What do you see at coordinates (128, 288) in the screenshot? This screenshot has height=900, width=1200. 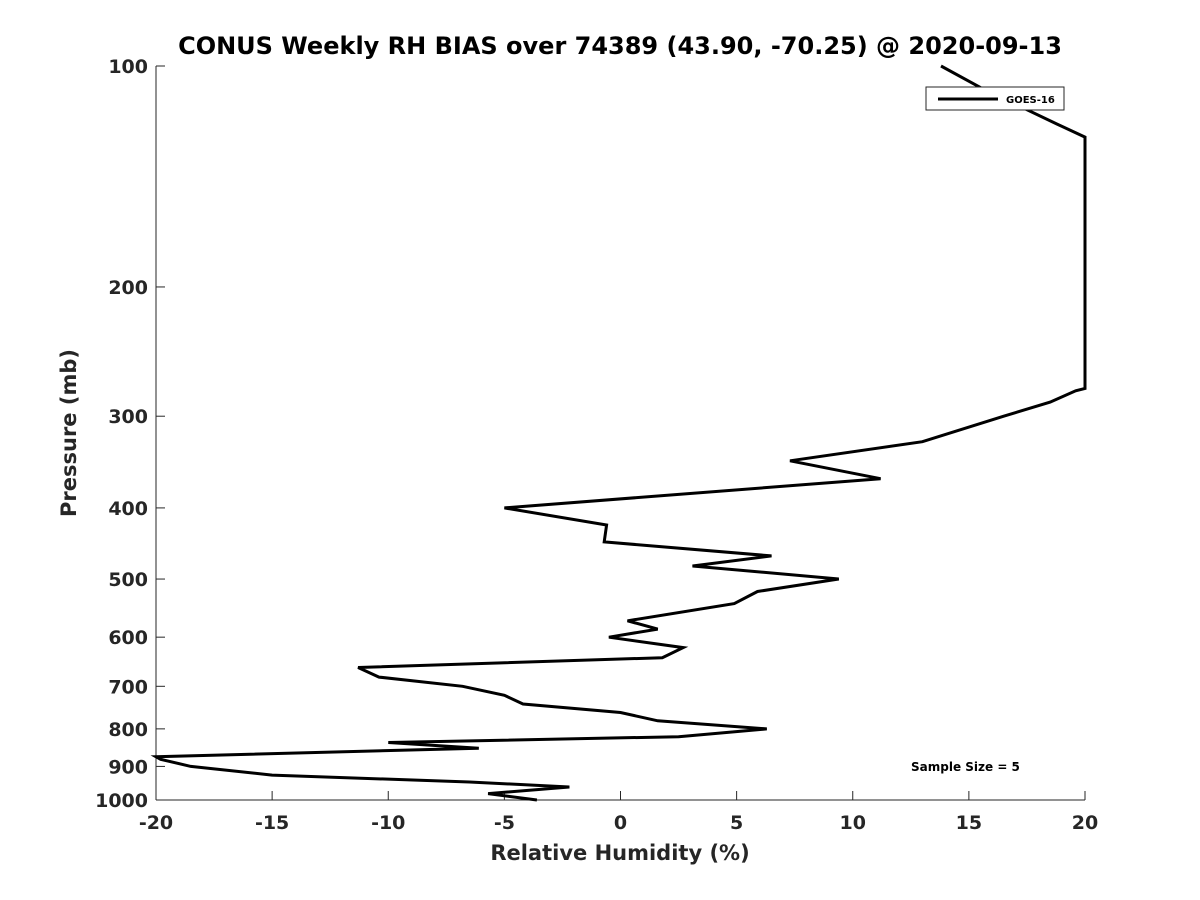 I see `y-tick-label: 200` at bounding box center [128, 288].